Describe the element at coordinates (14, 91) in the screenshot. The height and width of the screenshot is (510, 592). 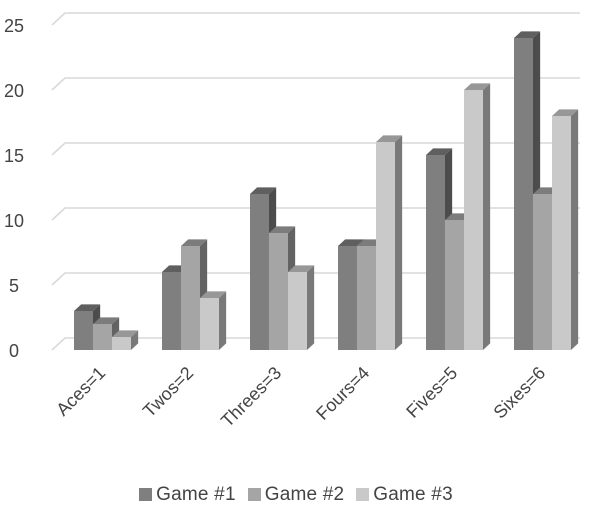
I see `y-tick-label: 20` at that location.